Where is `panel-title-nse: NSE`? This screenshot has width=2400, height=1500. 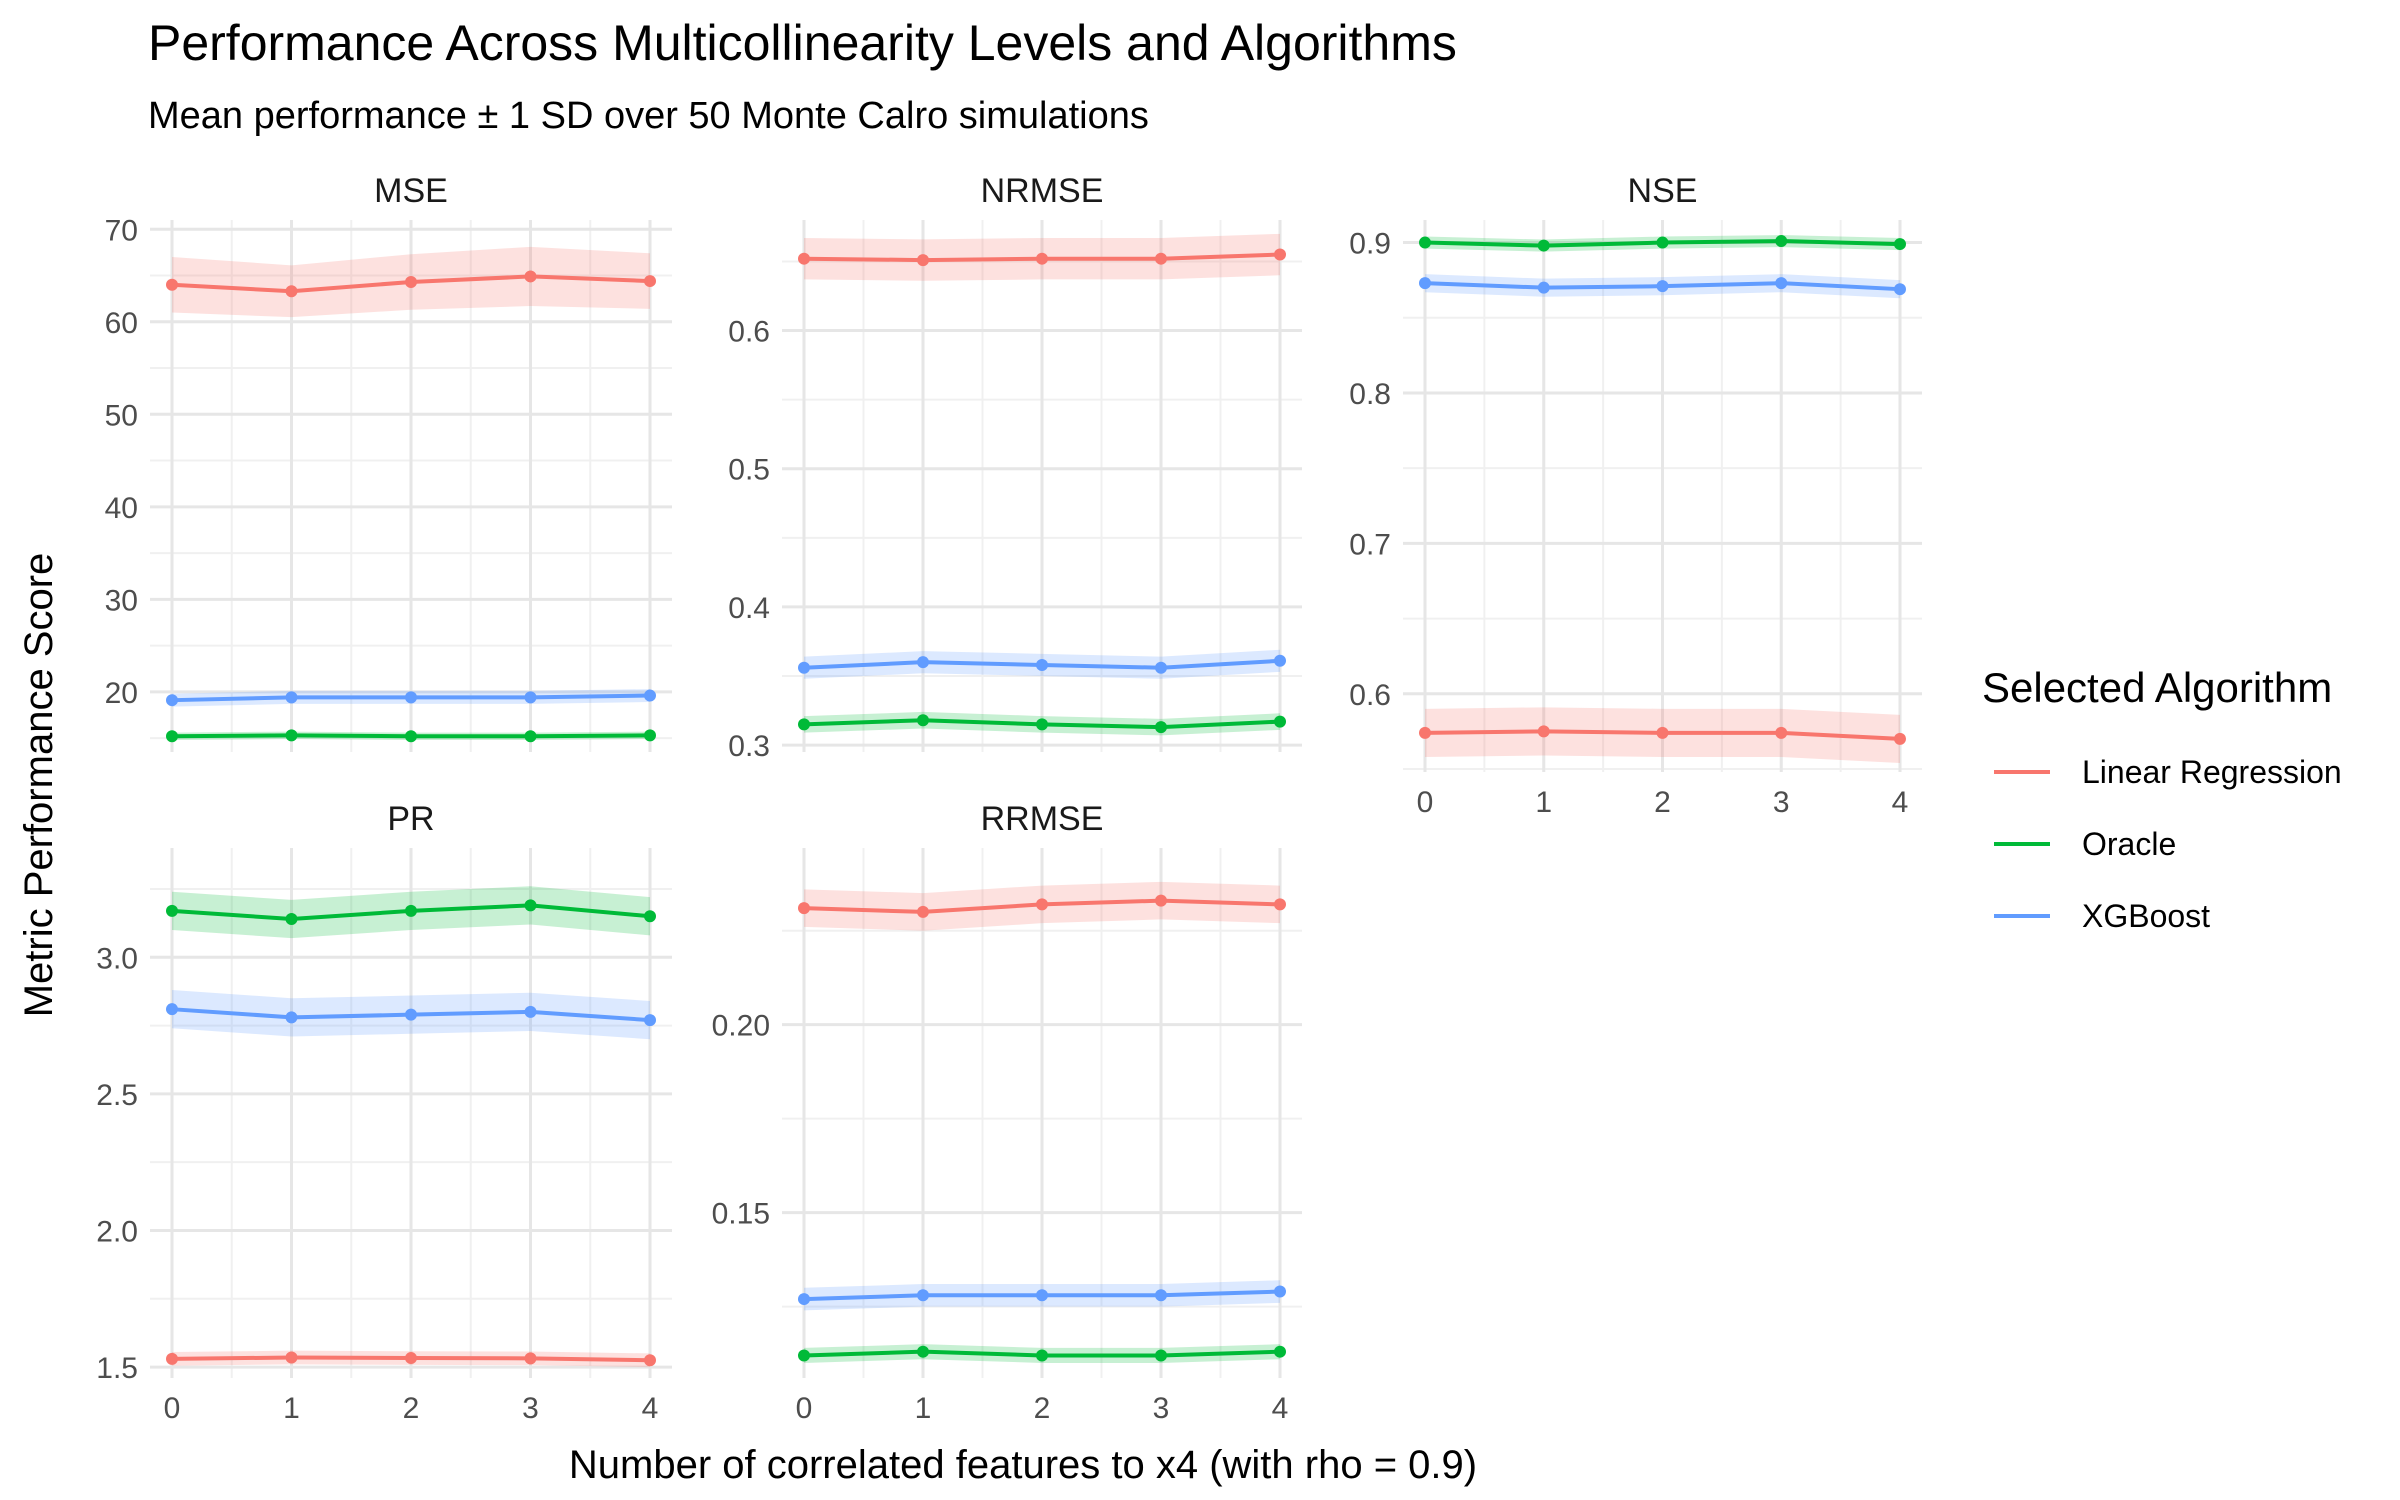 panel-title-nse: NSE is located at coordinates (1663, 191).